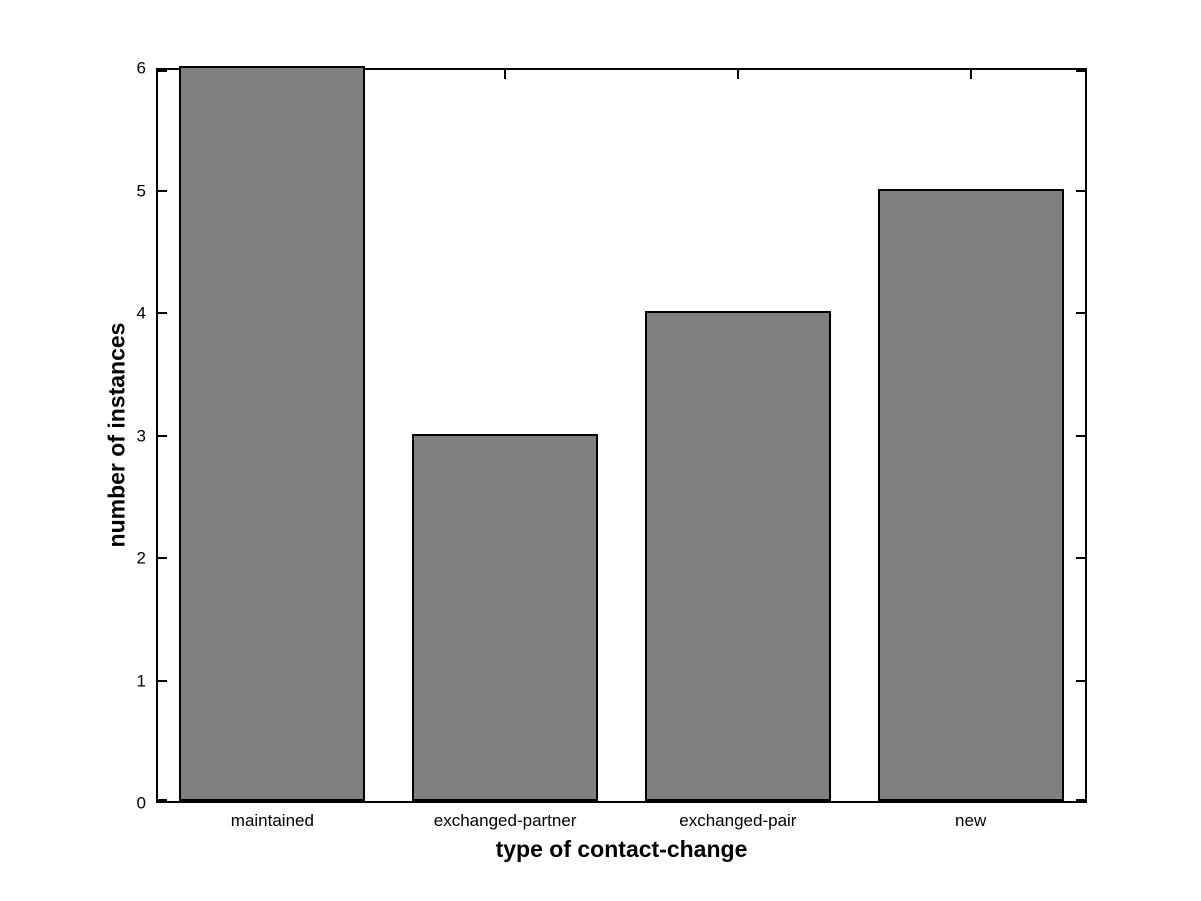 The width and height of the screenshot is (1201, 901). Describe the element at coordinates (141, 68) in the screenshot. I see `y-tick-label-6: 6` at that location.